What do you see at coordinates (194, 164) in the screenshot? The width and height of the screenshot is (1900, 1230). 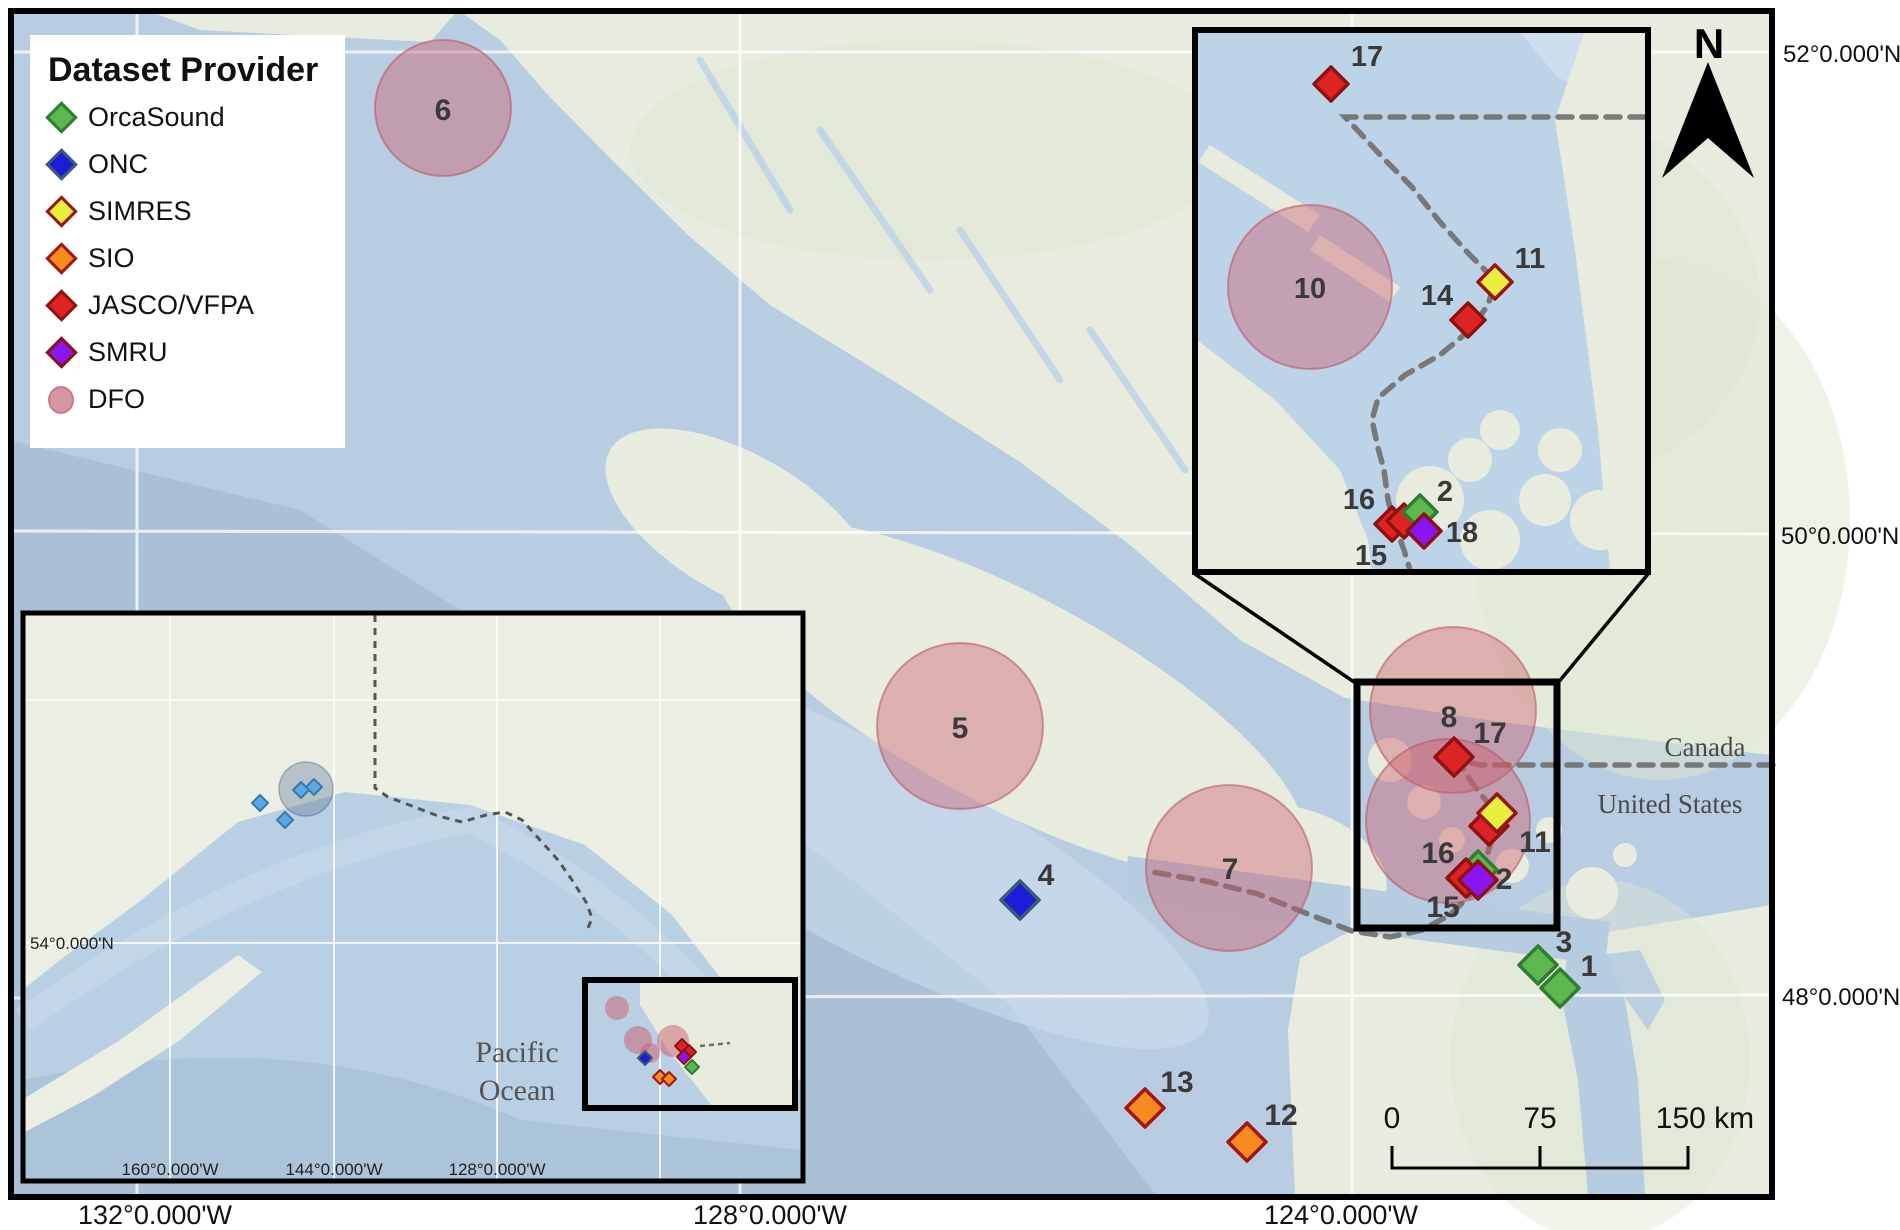 I see `legend-item-onc: ONC` at bounding box center [194, 164].